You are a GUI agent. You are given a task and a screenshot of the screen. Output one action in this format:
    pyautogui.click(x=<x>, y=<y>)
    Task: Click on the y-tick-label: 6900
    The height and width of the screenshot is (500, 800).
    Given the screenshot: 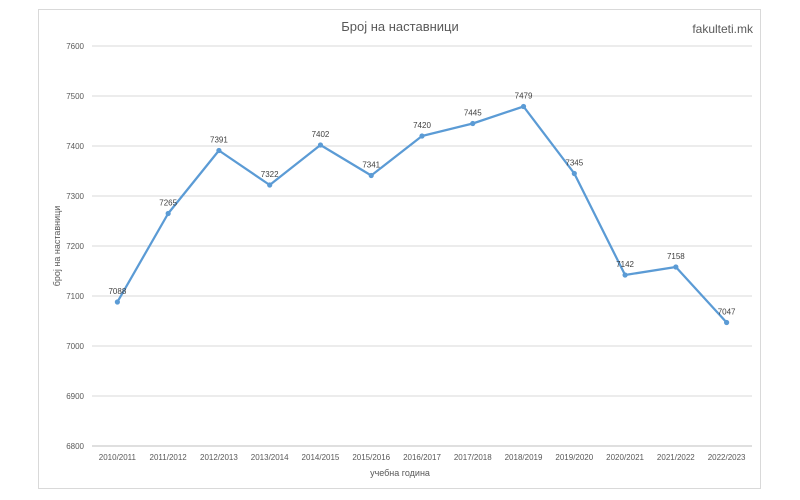 What is the action you would take?
    pyautogui.click(x=75, y=396)
    